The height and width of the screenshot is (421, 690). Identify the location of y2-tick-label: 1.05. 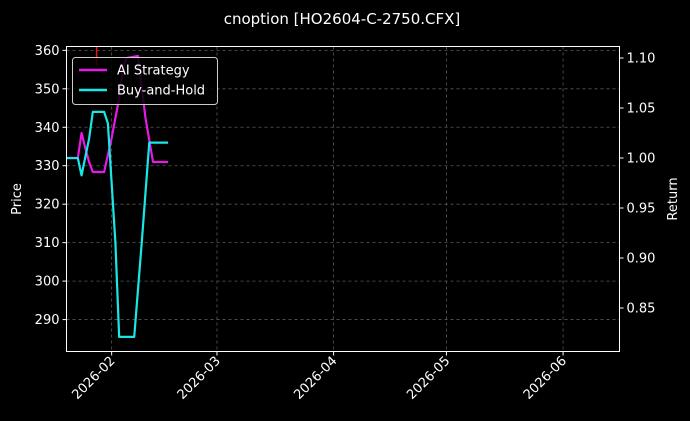
(641, 109).